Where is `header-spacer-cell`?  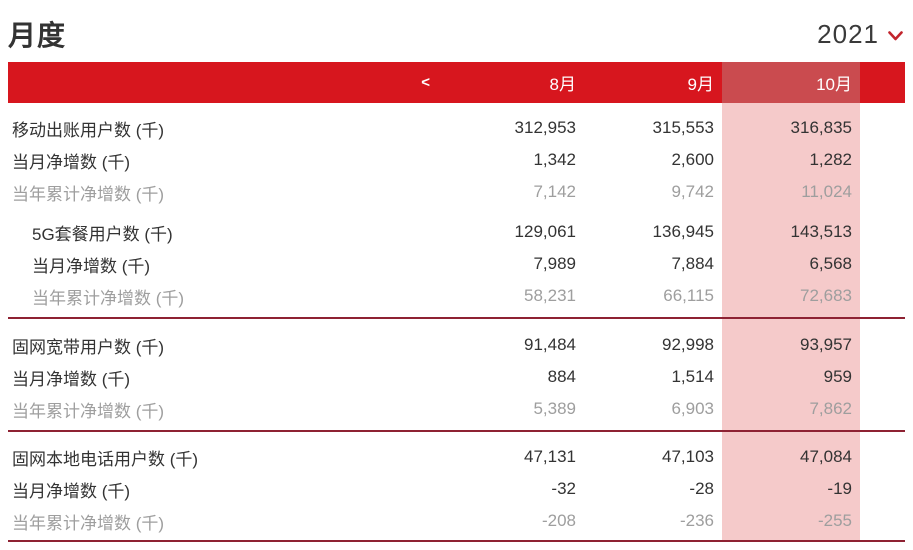
header-spacer-cell is located at coordinates (882, 82).